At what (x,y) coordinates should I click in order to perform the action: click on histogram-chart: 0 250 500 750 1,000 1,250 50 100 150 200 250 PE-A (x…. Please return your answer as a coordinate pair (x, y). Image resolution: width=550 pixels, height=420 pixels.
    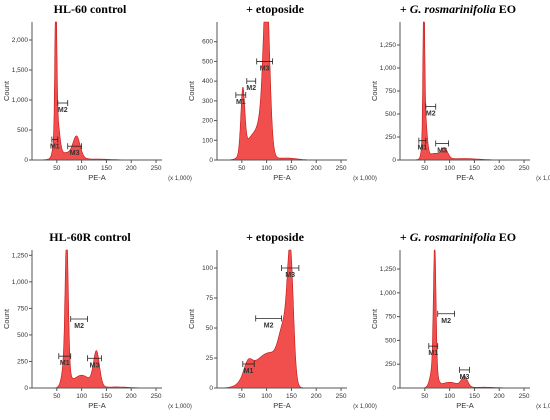
    Looking at the image, I should click on (460, 101).